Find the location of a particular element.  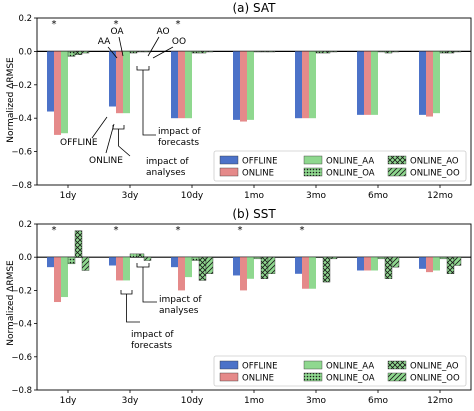

y-tick-label: −0.2 is located at coordinates (21, 86).